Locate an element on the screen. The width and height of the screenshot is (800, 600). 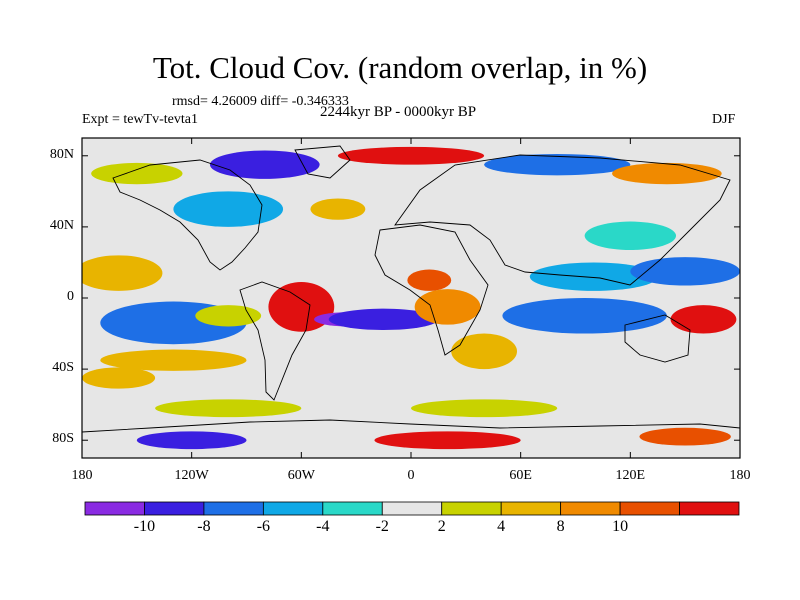
antarctica-coast is located at coordinates (411, 426).